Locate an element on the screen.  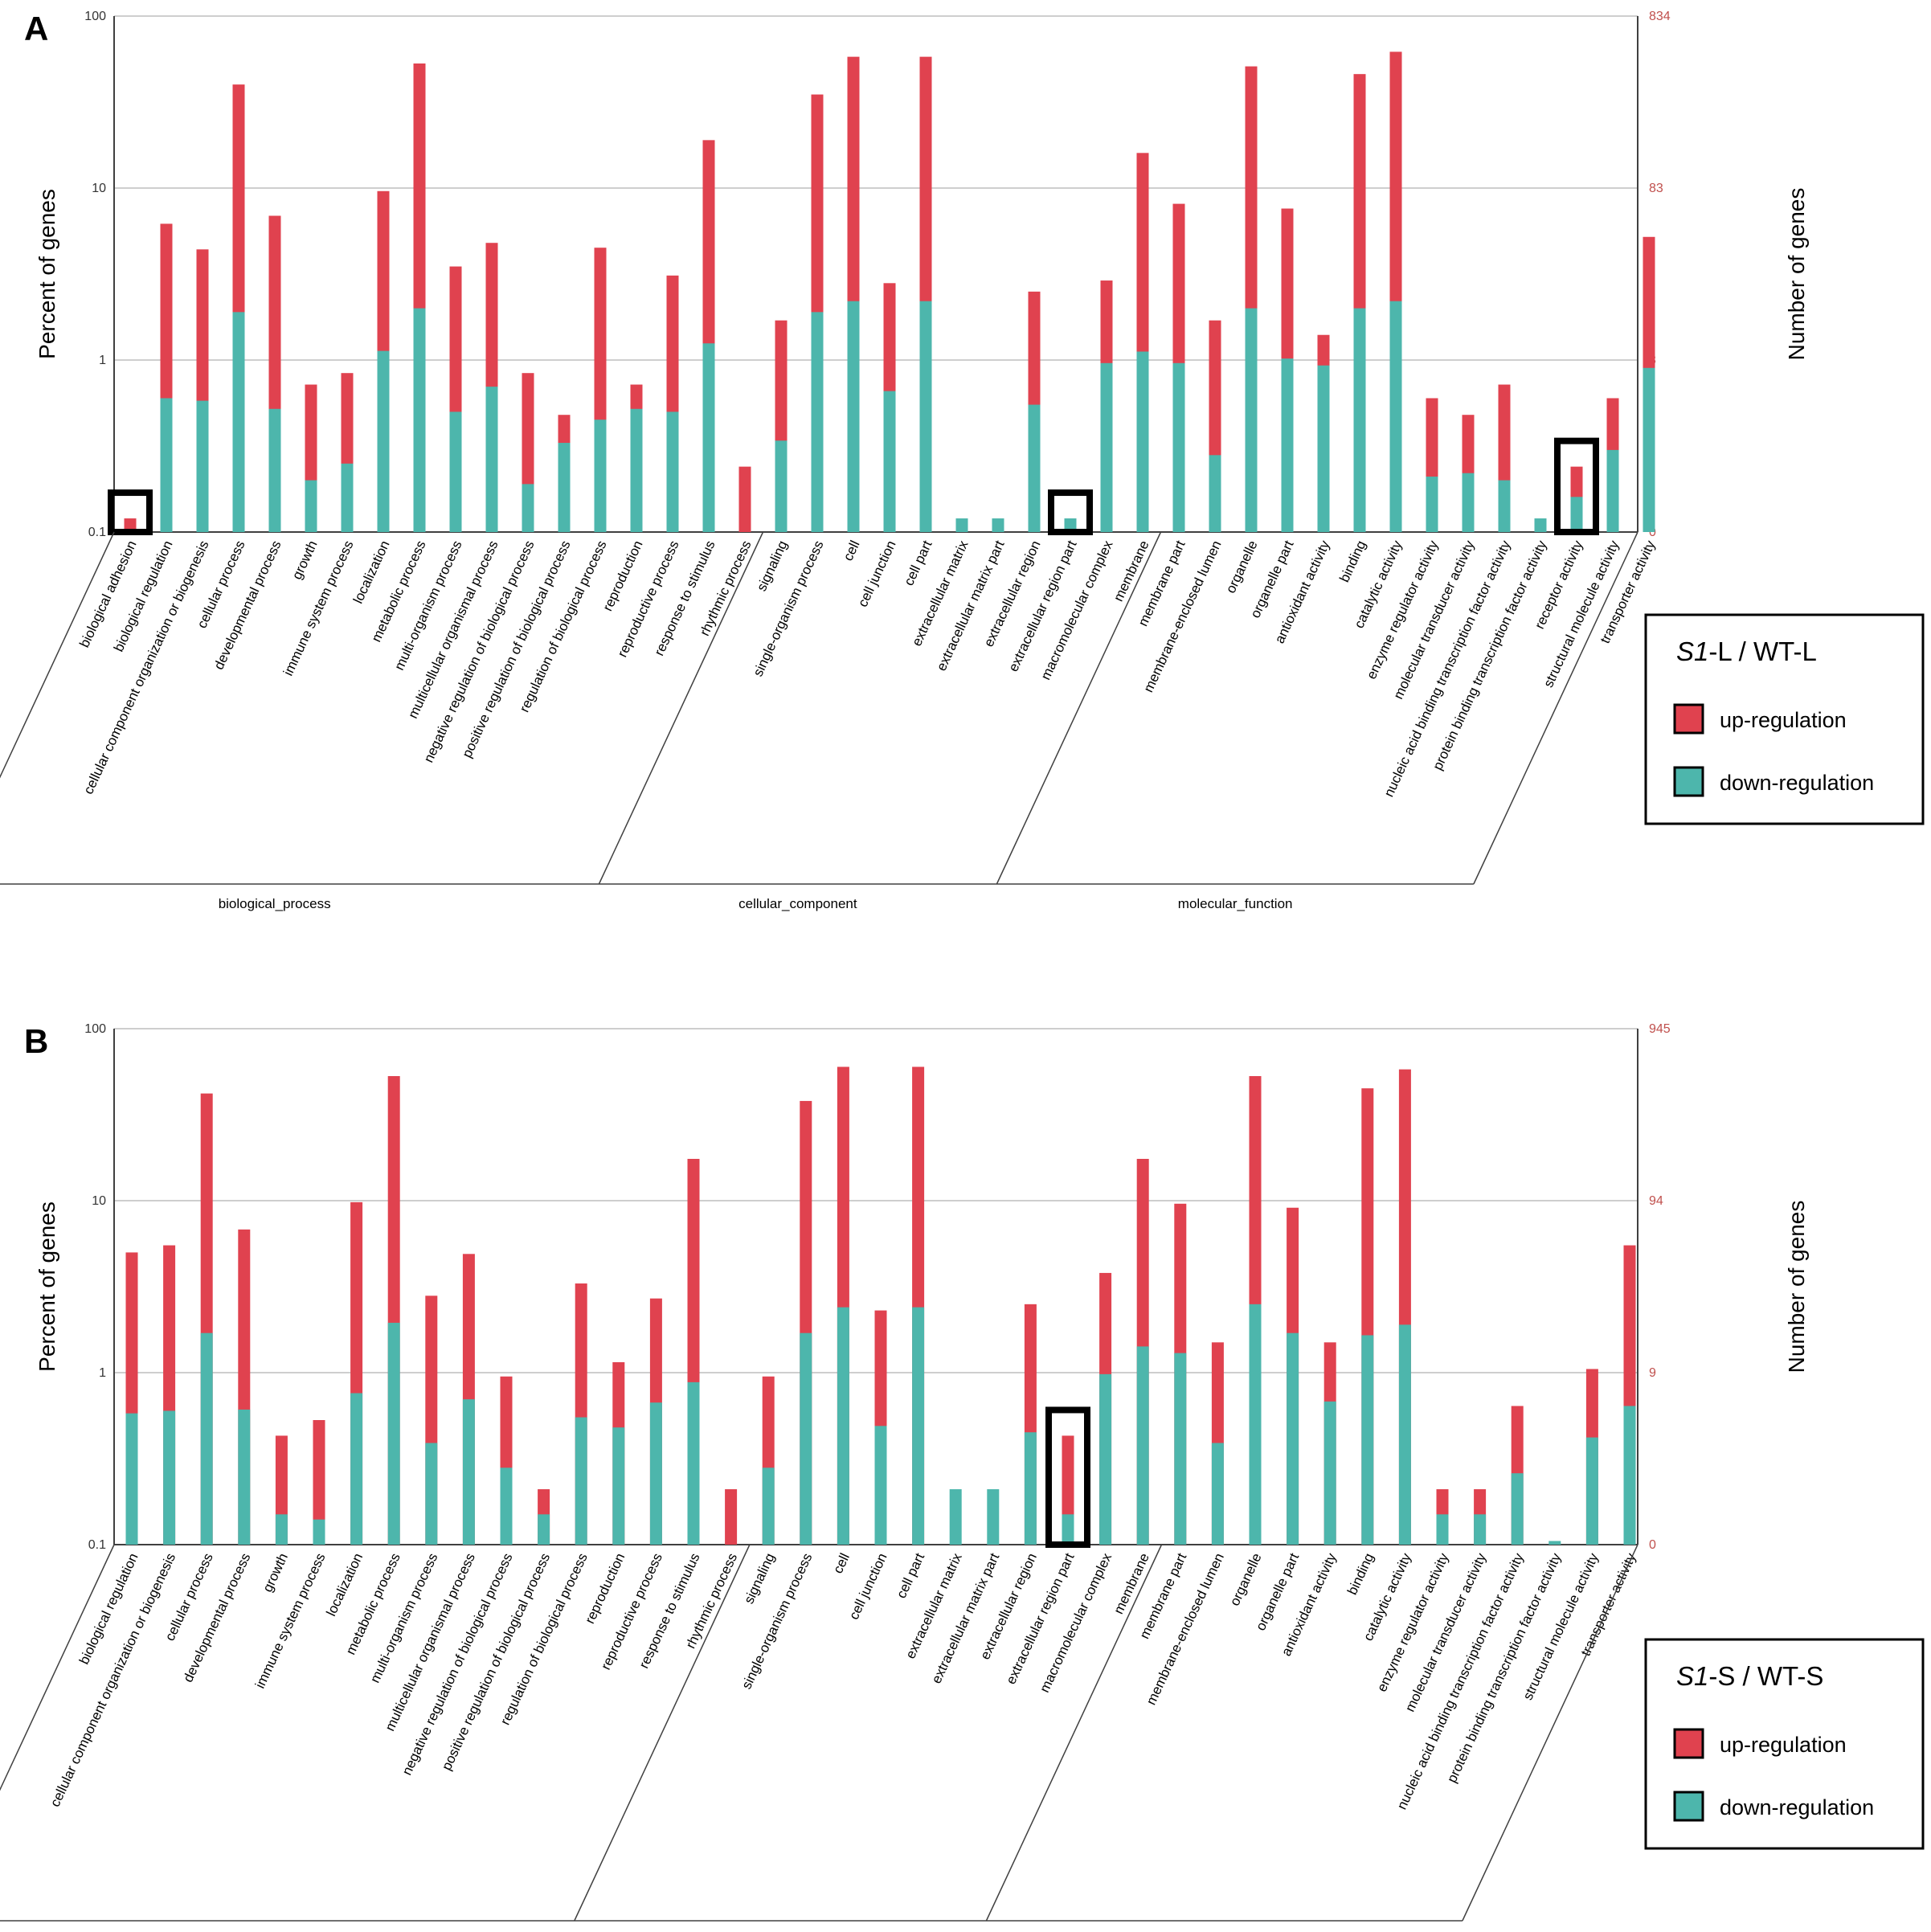
legend-title-rest: -S / WT-S is located at coordinates (1766, 1676).